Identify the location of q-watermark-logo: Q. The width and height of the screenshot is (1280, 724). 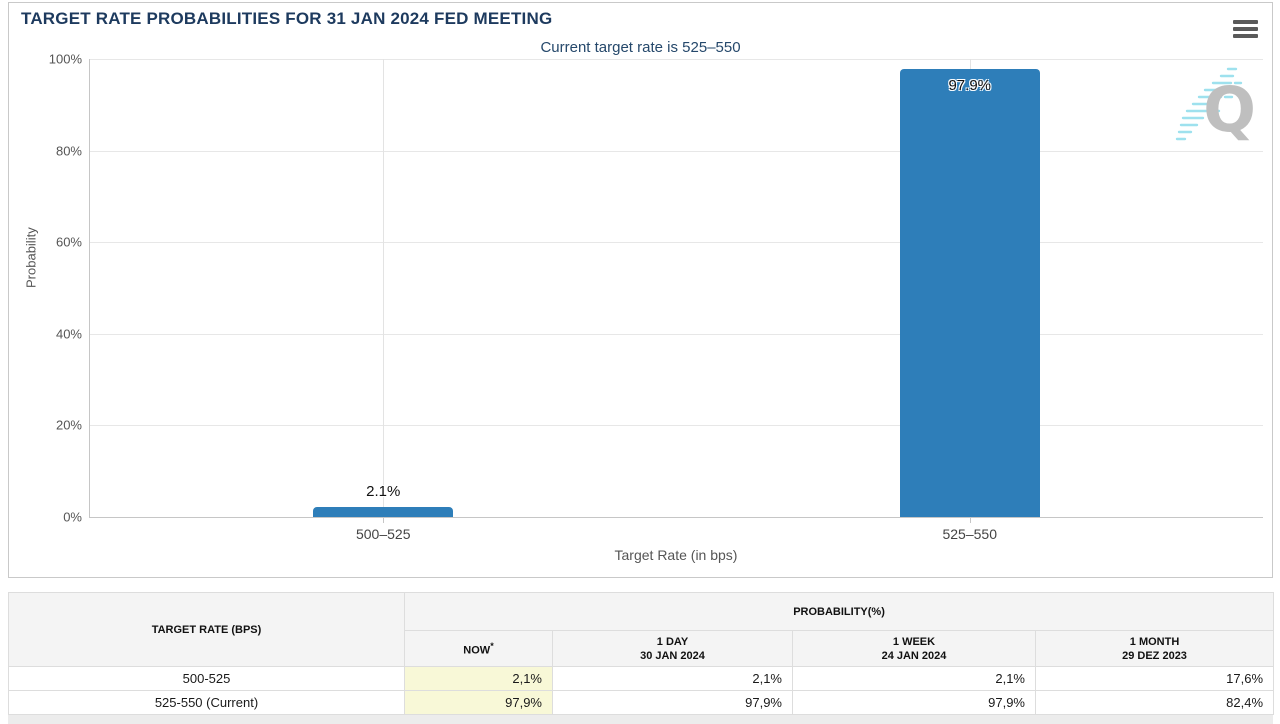
(1215, 108).